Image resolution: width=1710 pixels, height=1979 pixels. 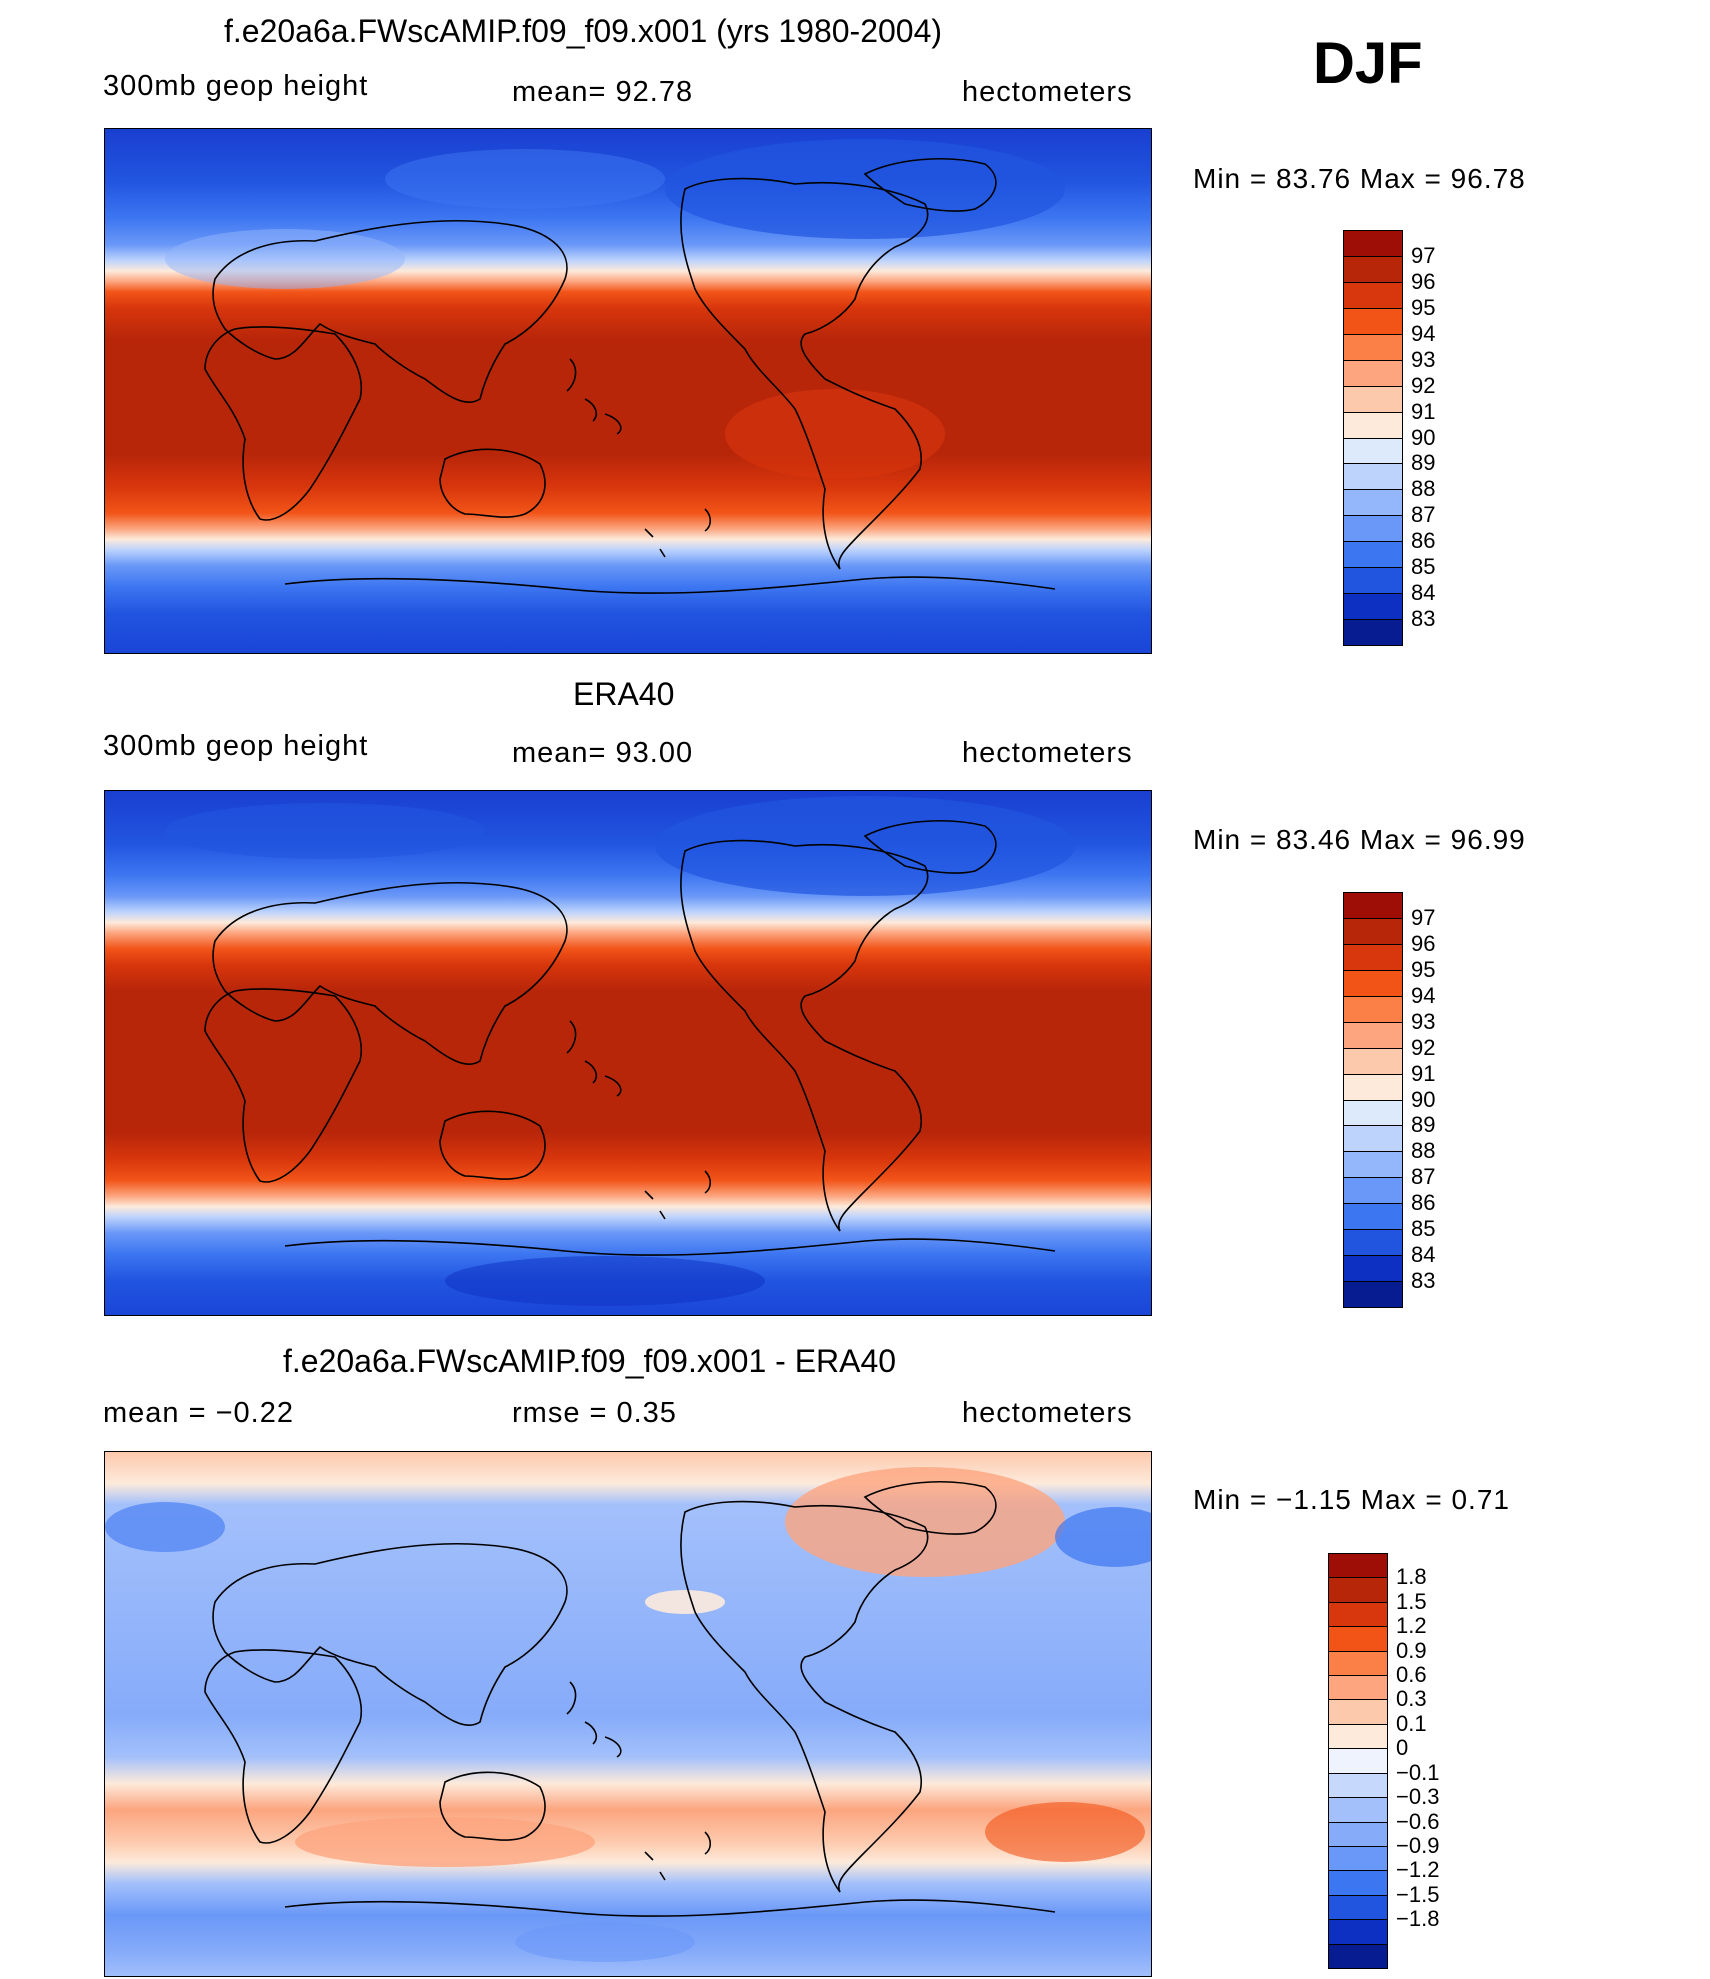 What do you see at coordinates (1418, 1772) in the screenshot?
I see `colorbar-tick-label: −0.1` at bounding box center [1418, 1772].